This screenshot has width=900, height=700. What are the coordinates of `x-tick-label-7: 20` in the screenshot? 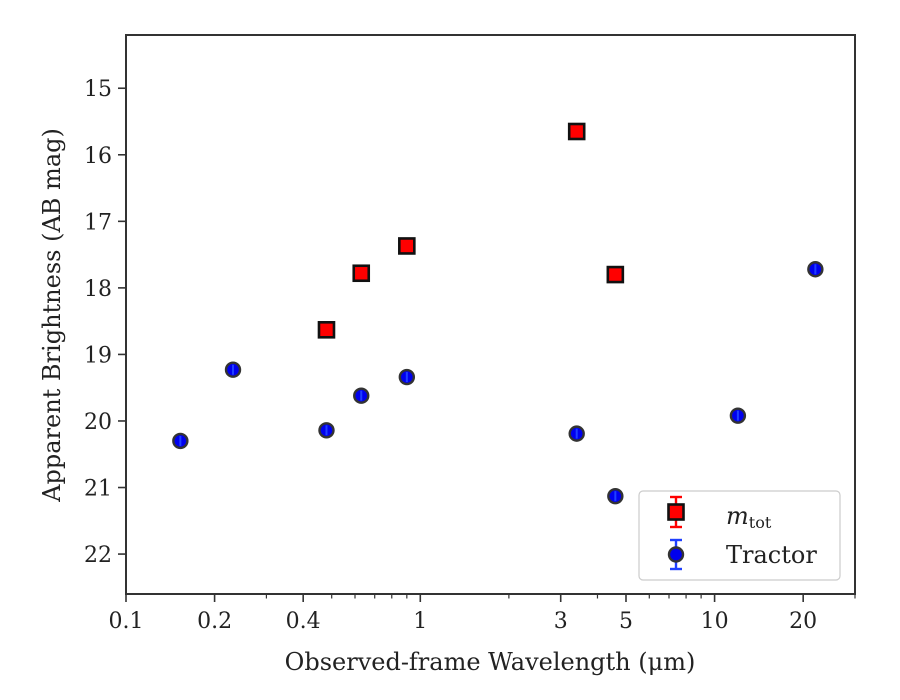 It's located at (803, 621).